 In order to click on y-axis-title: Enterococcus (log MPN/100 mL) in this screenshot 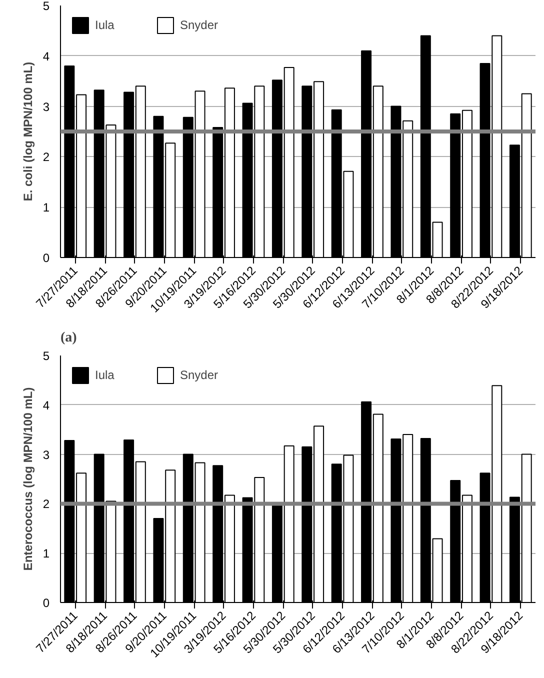, I will do `click(27, 479)`.